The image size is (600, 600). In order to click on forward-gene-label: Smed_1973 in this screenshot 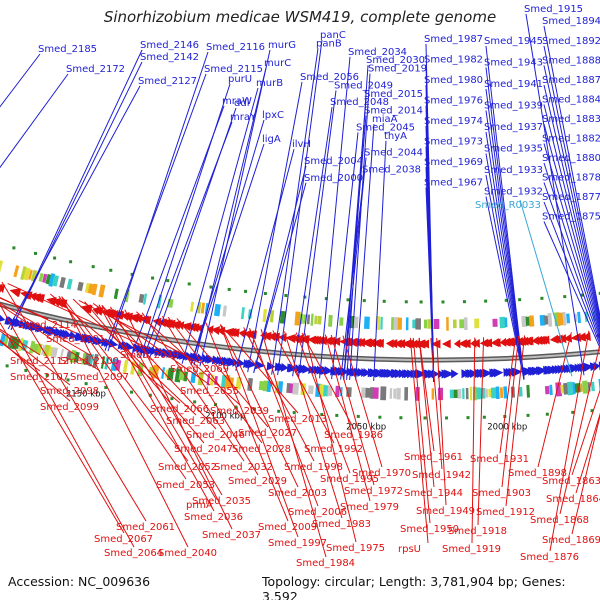, I will do `click(453, 142)`.